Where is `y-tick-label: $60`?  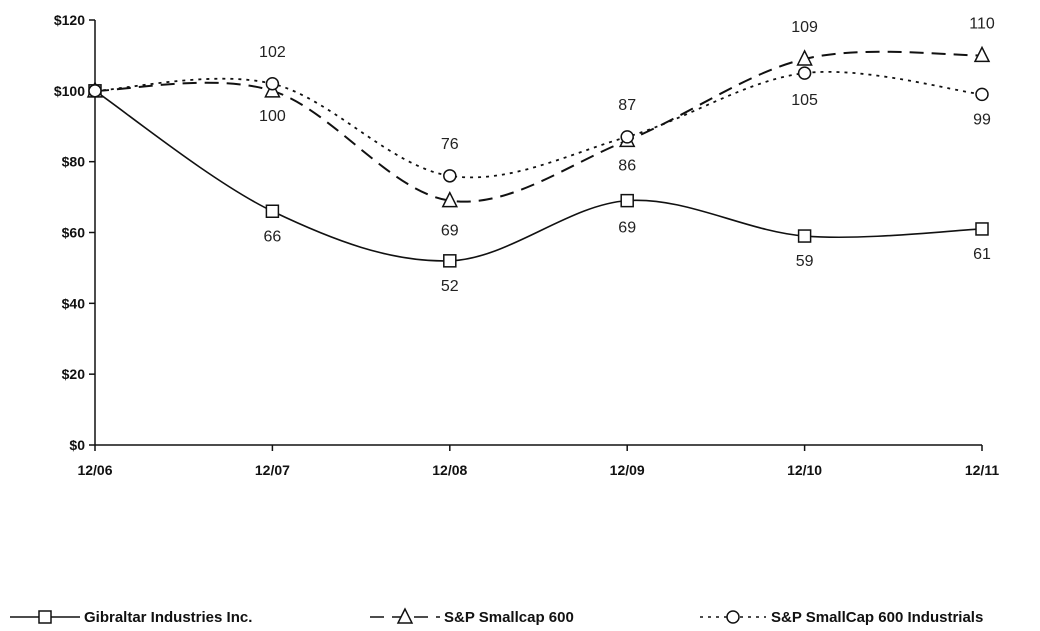
y-tick-label: $60 is located at coordinates (74, 233).